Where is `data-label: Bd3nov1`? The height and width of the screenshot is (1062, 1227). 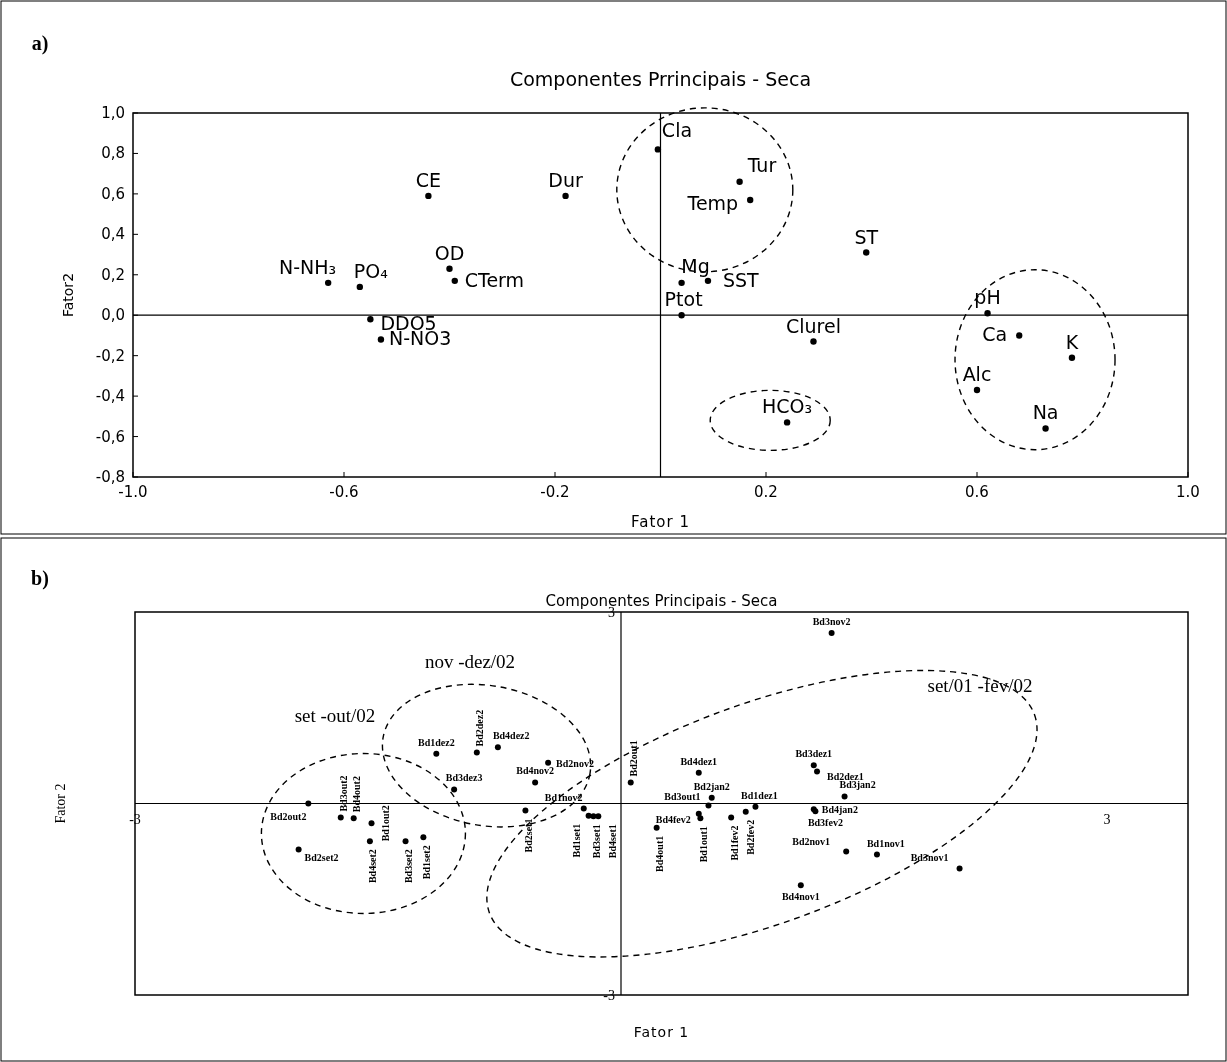
data-label: Bd3nov1 is located at coordinates (929, 857).